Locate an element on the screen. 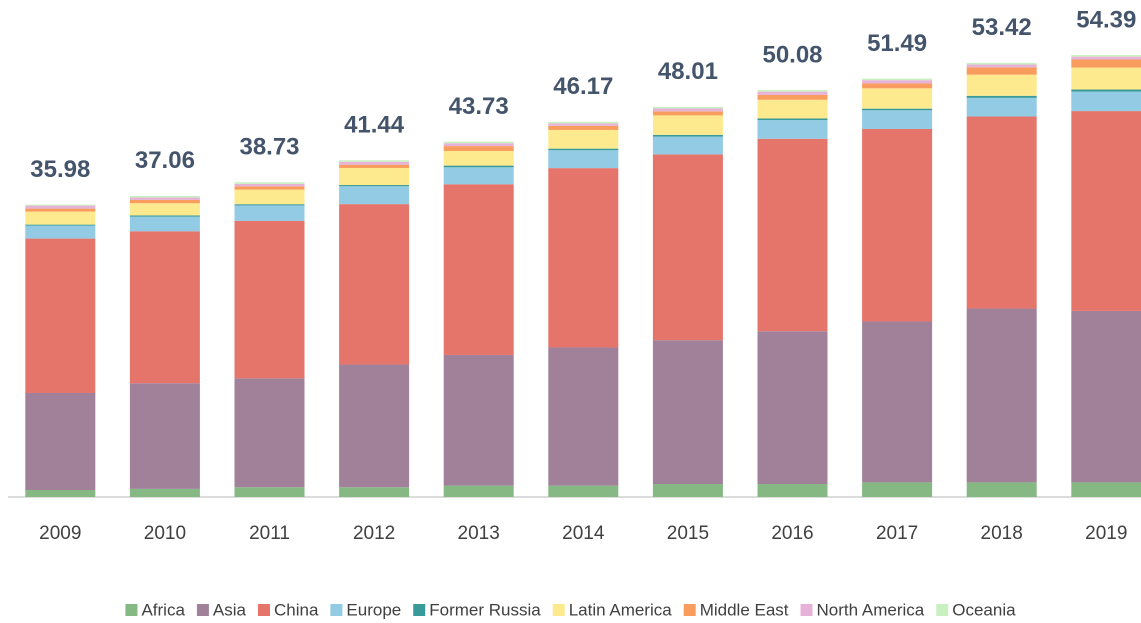  data-label: 38.73 is located at coordinates (269, 147).